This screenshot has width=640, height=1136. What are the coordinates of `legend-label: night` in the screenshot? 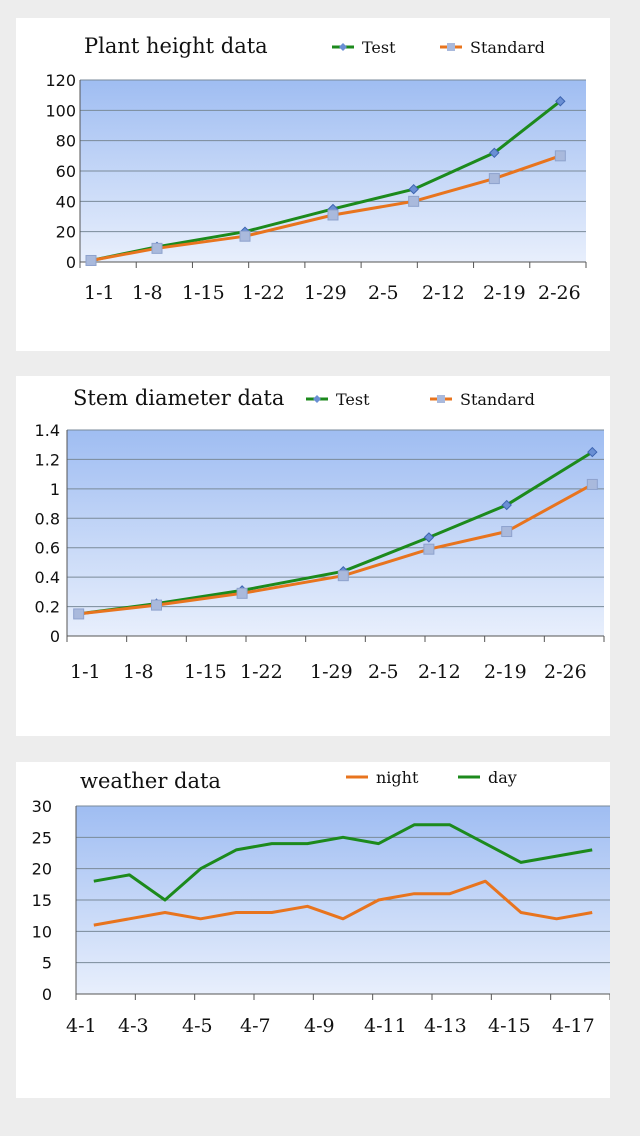 It's located at (397, 777).